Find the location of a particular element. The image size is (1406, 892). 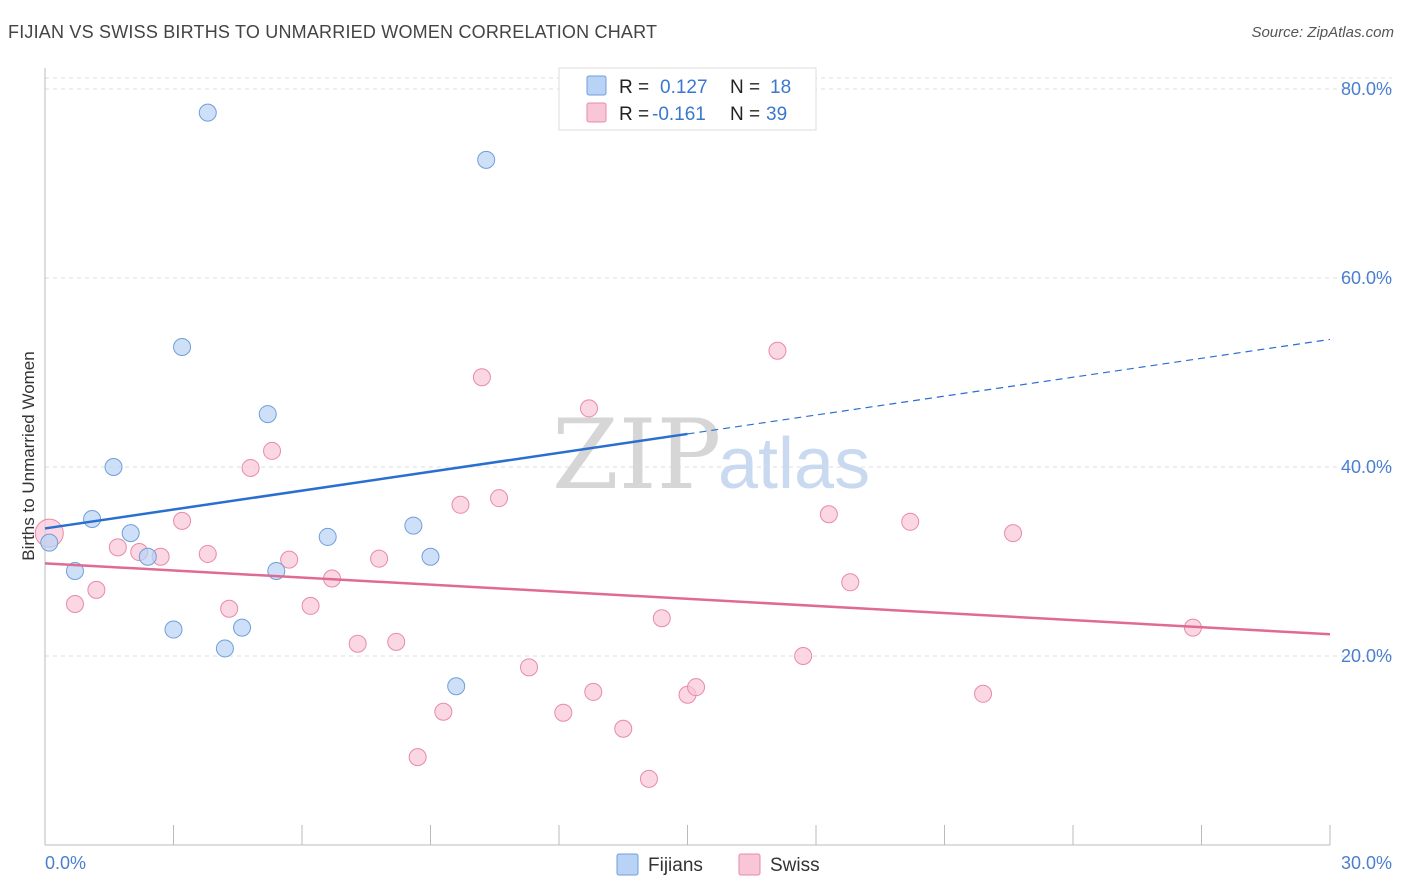

legend-n-fijians: 18 is located at coordinates (780, 87).